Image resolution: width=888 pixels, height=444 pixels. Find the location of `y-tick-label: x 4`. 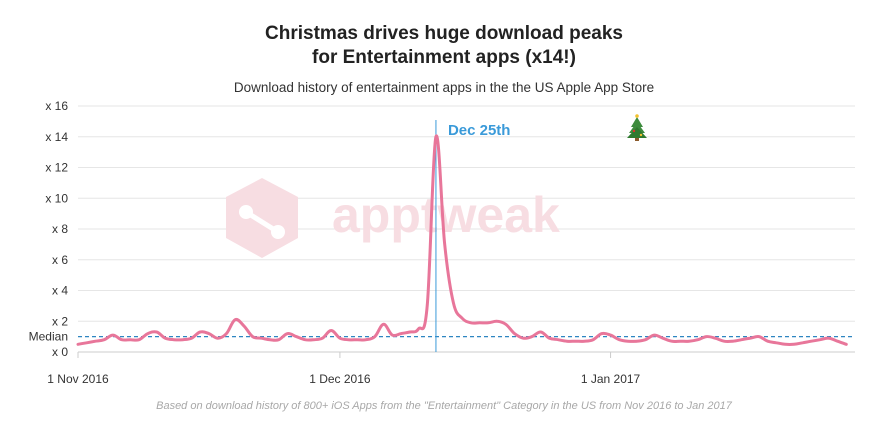

y-tick-label: x 4 is located at coordinates (60, 291).